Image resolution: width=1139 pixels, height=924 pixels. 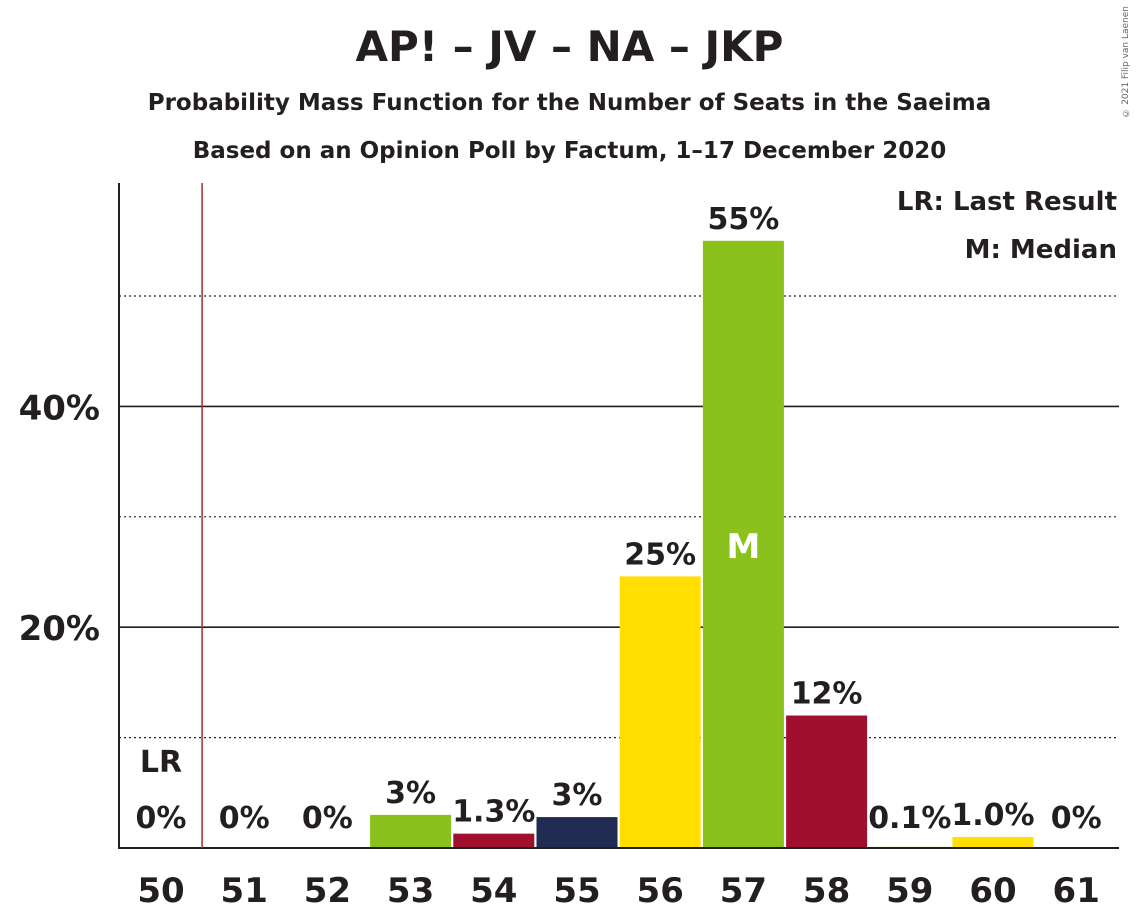 What do you see at coordinates (909, 818) in the screenshot?
I see `data-label: 0.1%` at bounding box center [909, 818].